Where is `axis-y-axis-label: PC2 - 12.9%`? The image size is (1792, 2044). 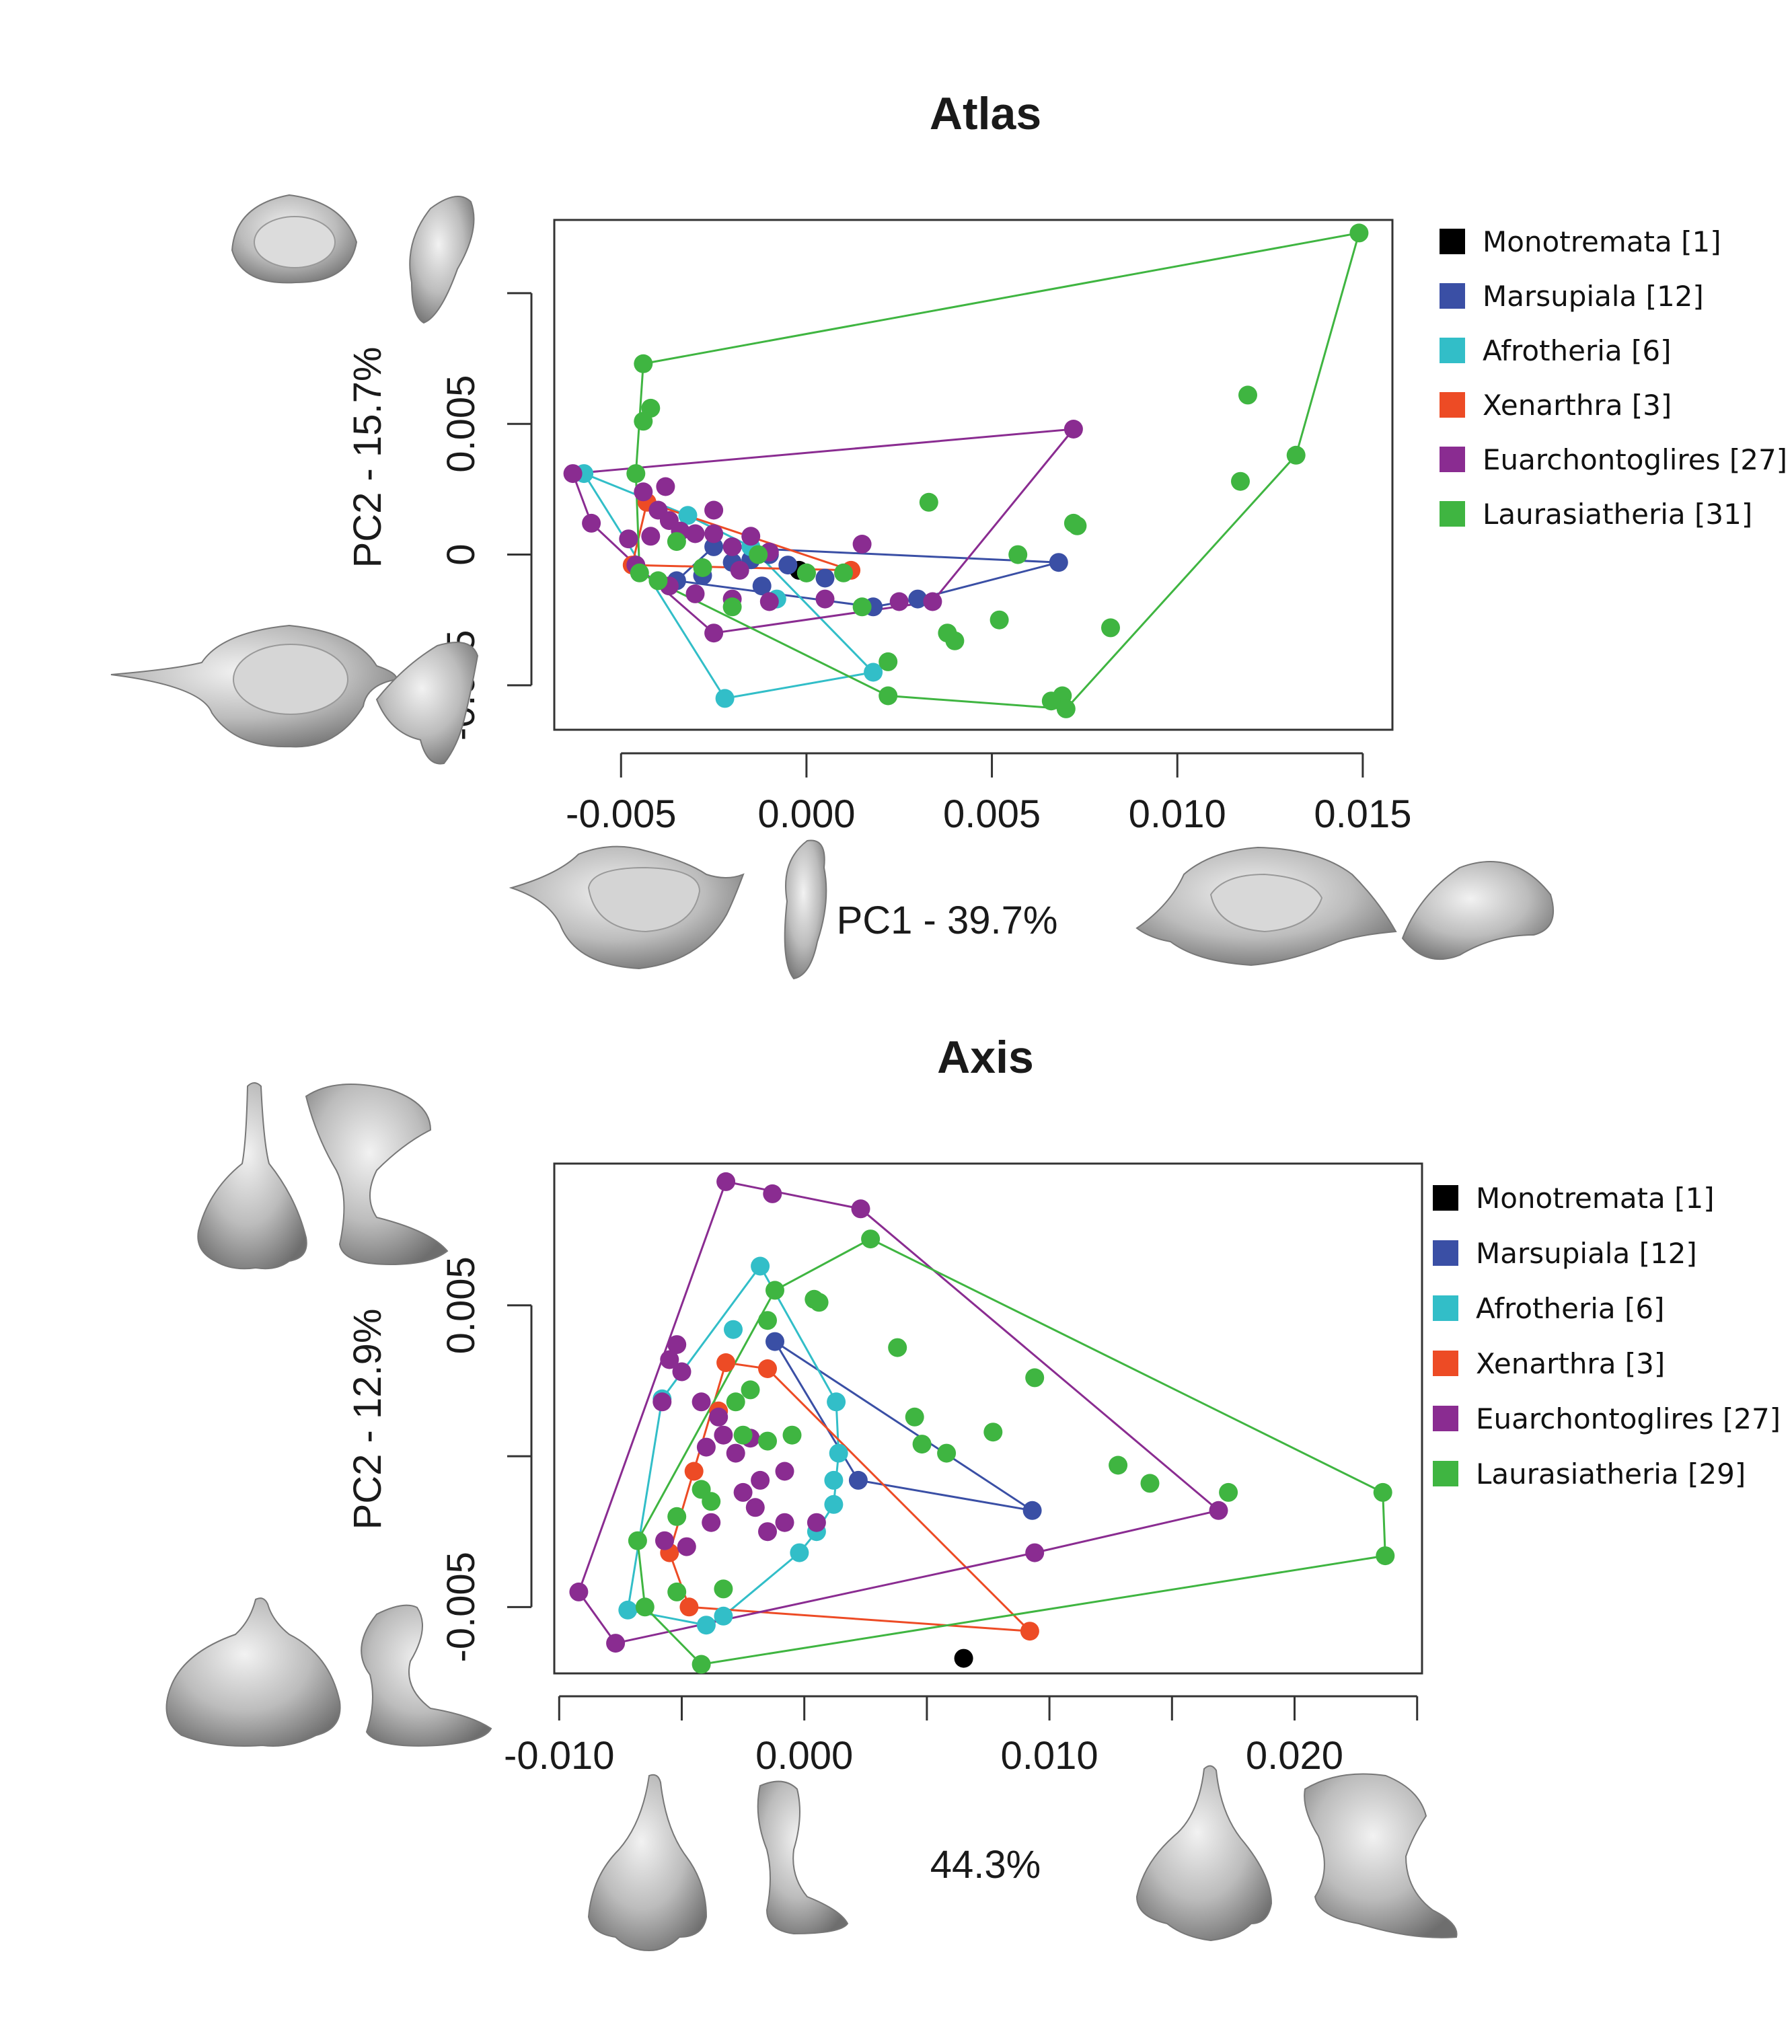 axis-y-axis-label: PC2 - 12.9% is located at coordinates (367, 1419).